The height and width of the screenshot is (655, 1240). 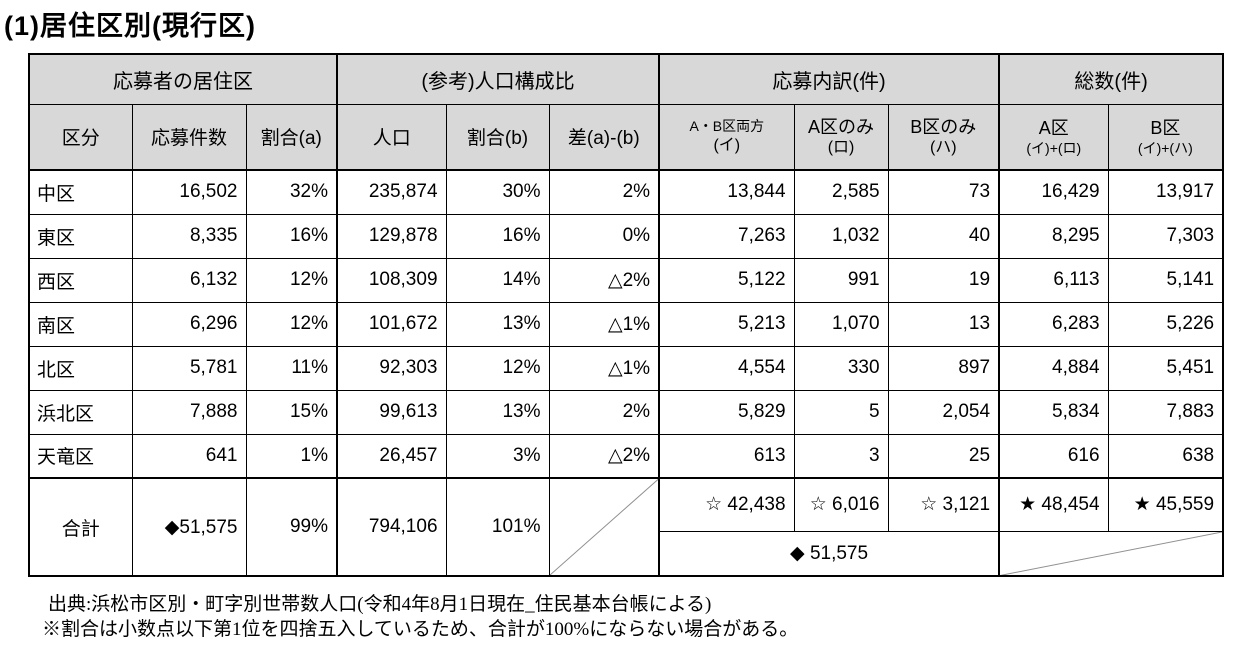 I want to click on group-header-population: (参考)人口構成比, so click(x=498, y=79).